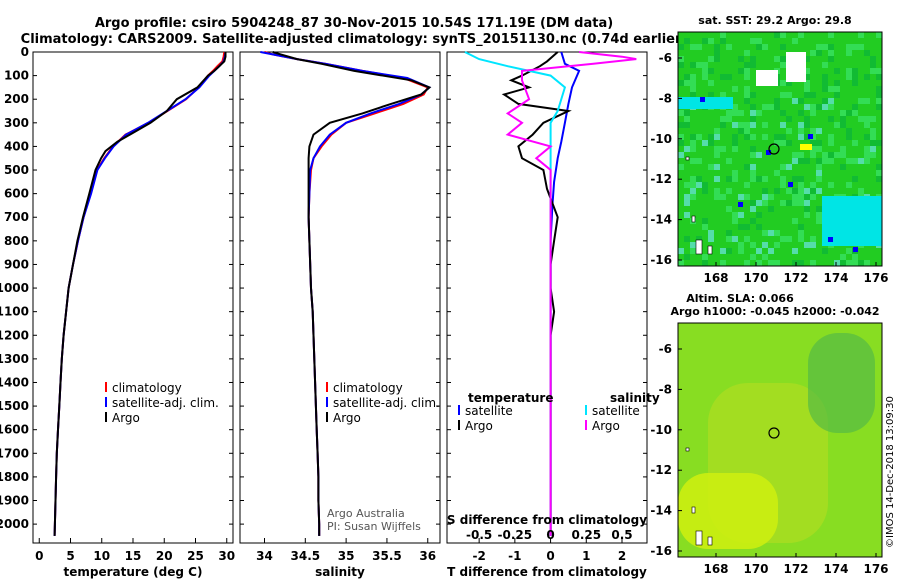 The height and width of the screenshot is (580, 900). What do you see at coordinates (586, 535) in the screenshot?
I see `top-x-tick-label: 0.25` at bounding box center [586, 535].